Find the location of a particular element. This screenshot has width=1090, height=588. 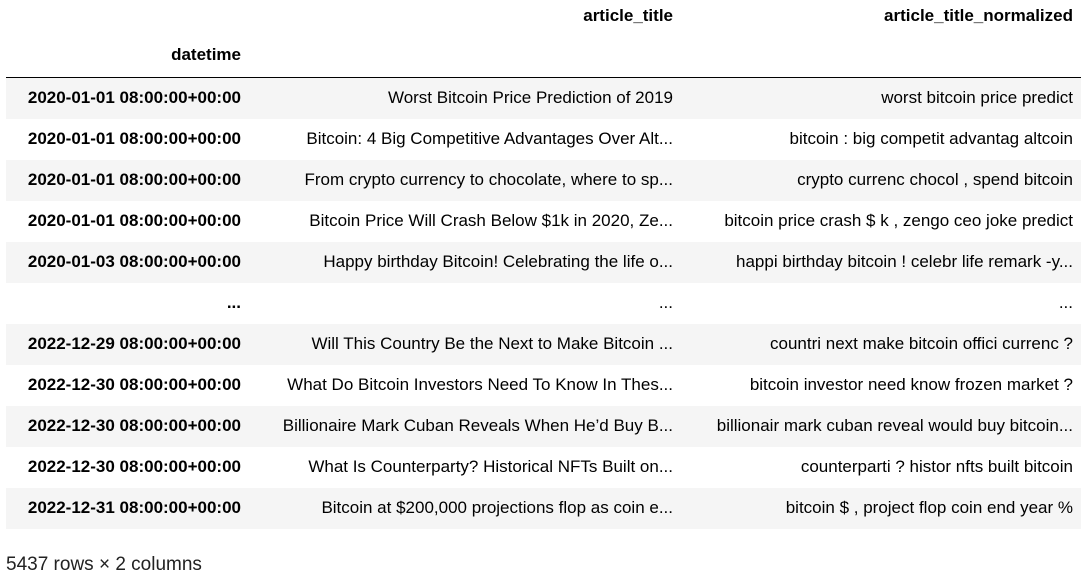

index-name-header: datetime is located at coordinates (127, 55).